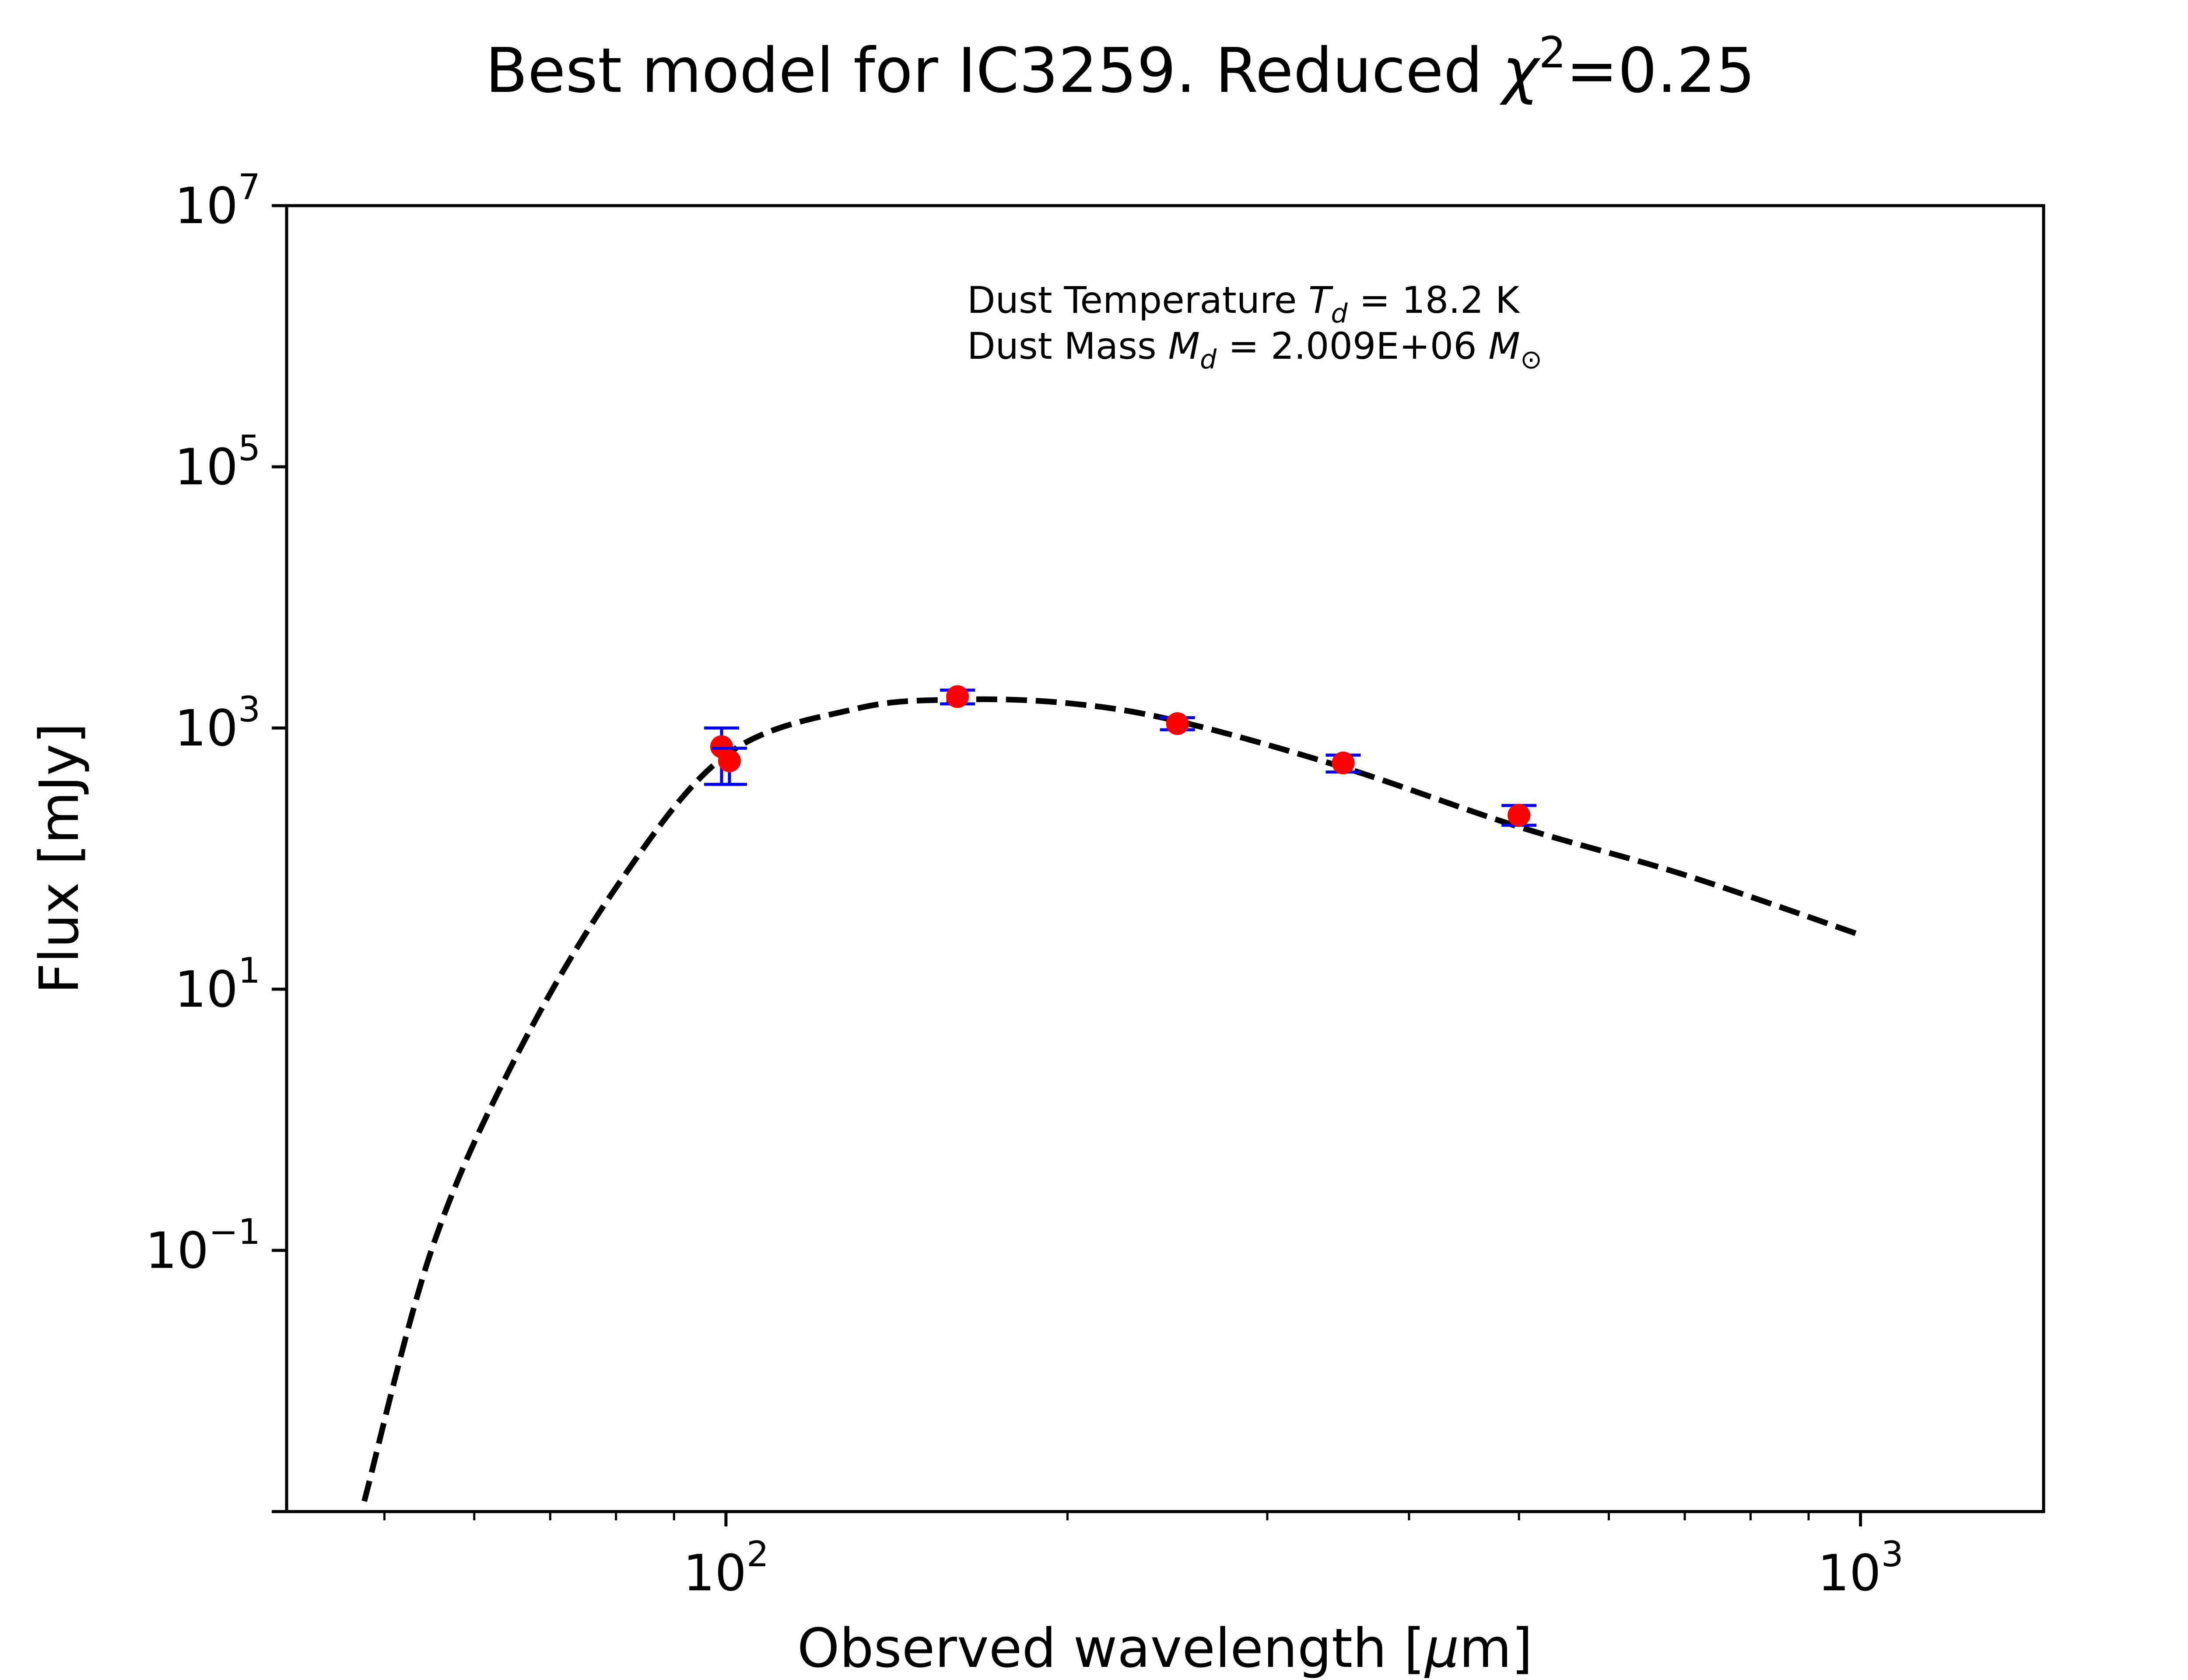 The width and height of the screenshot is (2188, 1680). Describe the element at coordinates (1255, 350) in the screenshot. I see `dust-mass-annotation: Dust Mass Md = 2.009E+06 M⊙` at that location.